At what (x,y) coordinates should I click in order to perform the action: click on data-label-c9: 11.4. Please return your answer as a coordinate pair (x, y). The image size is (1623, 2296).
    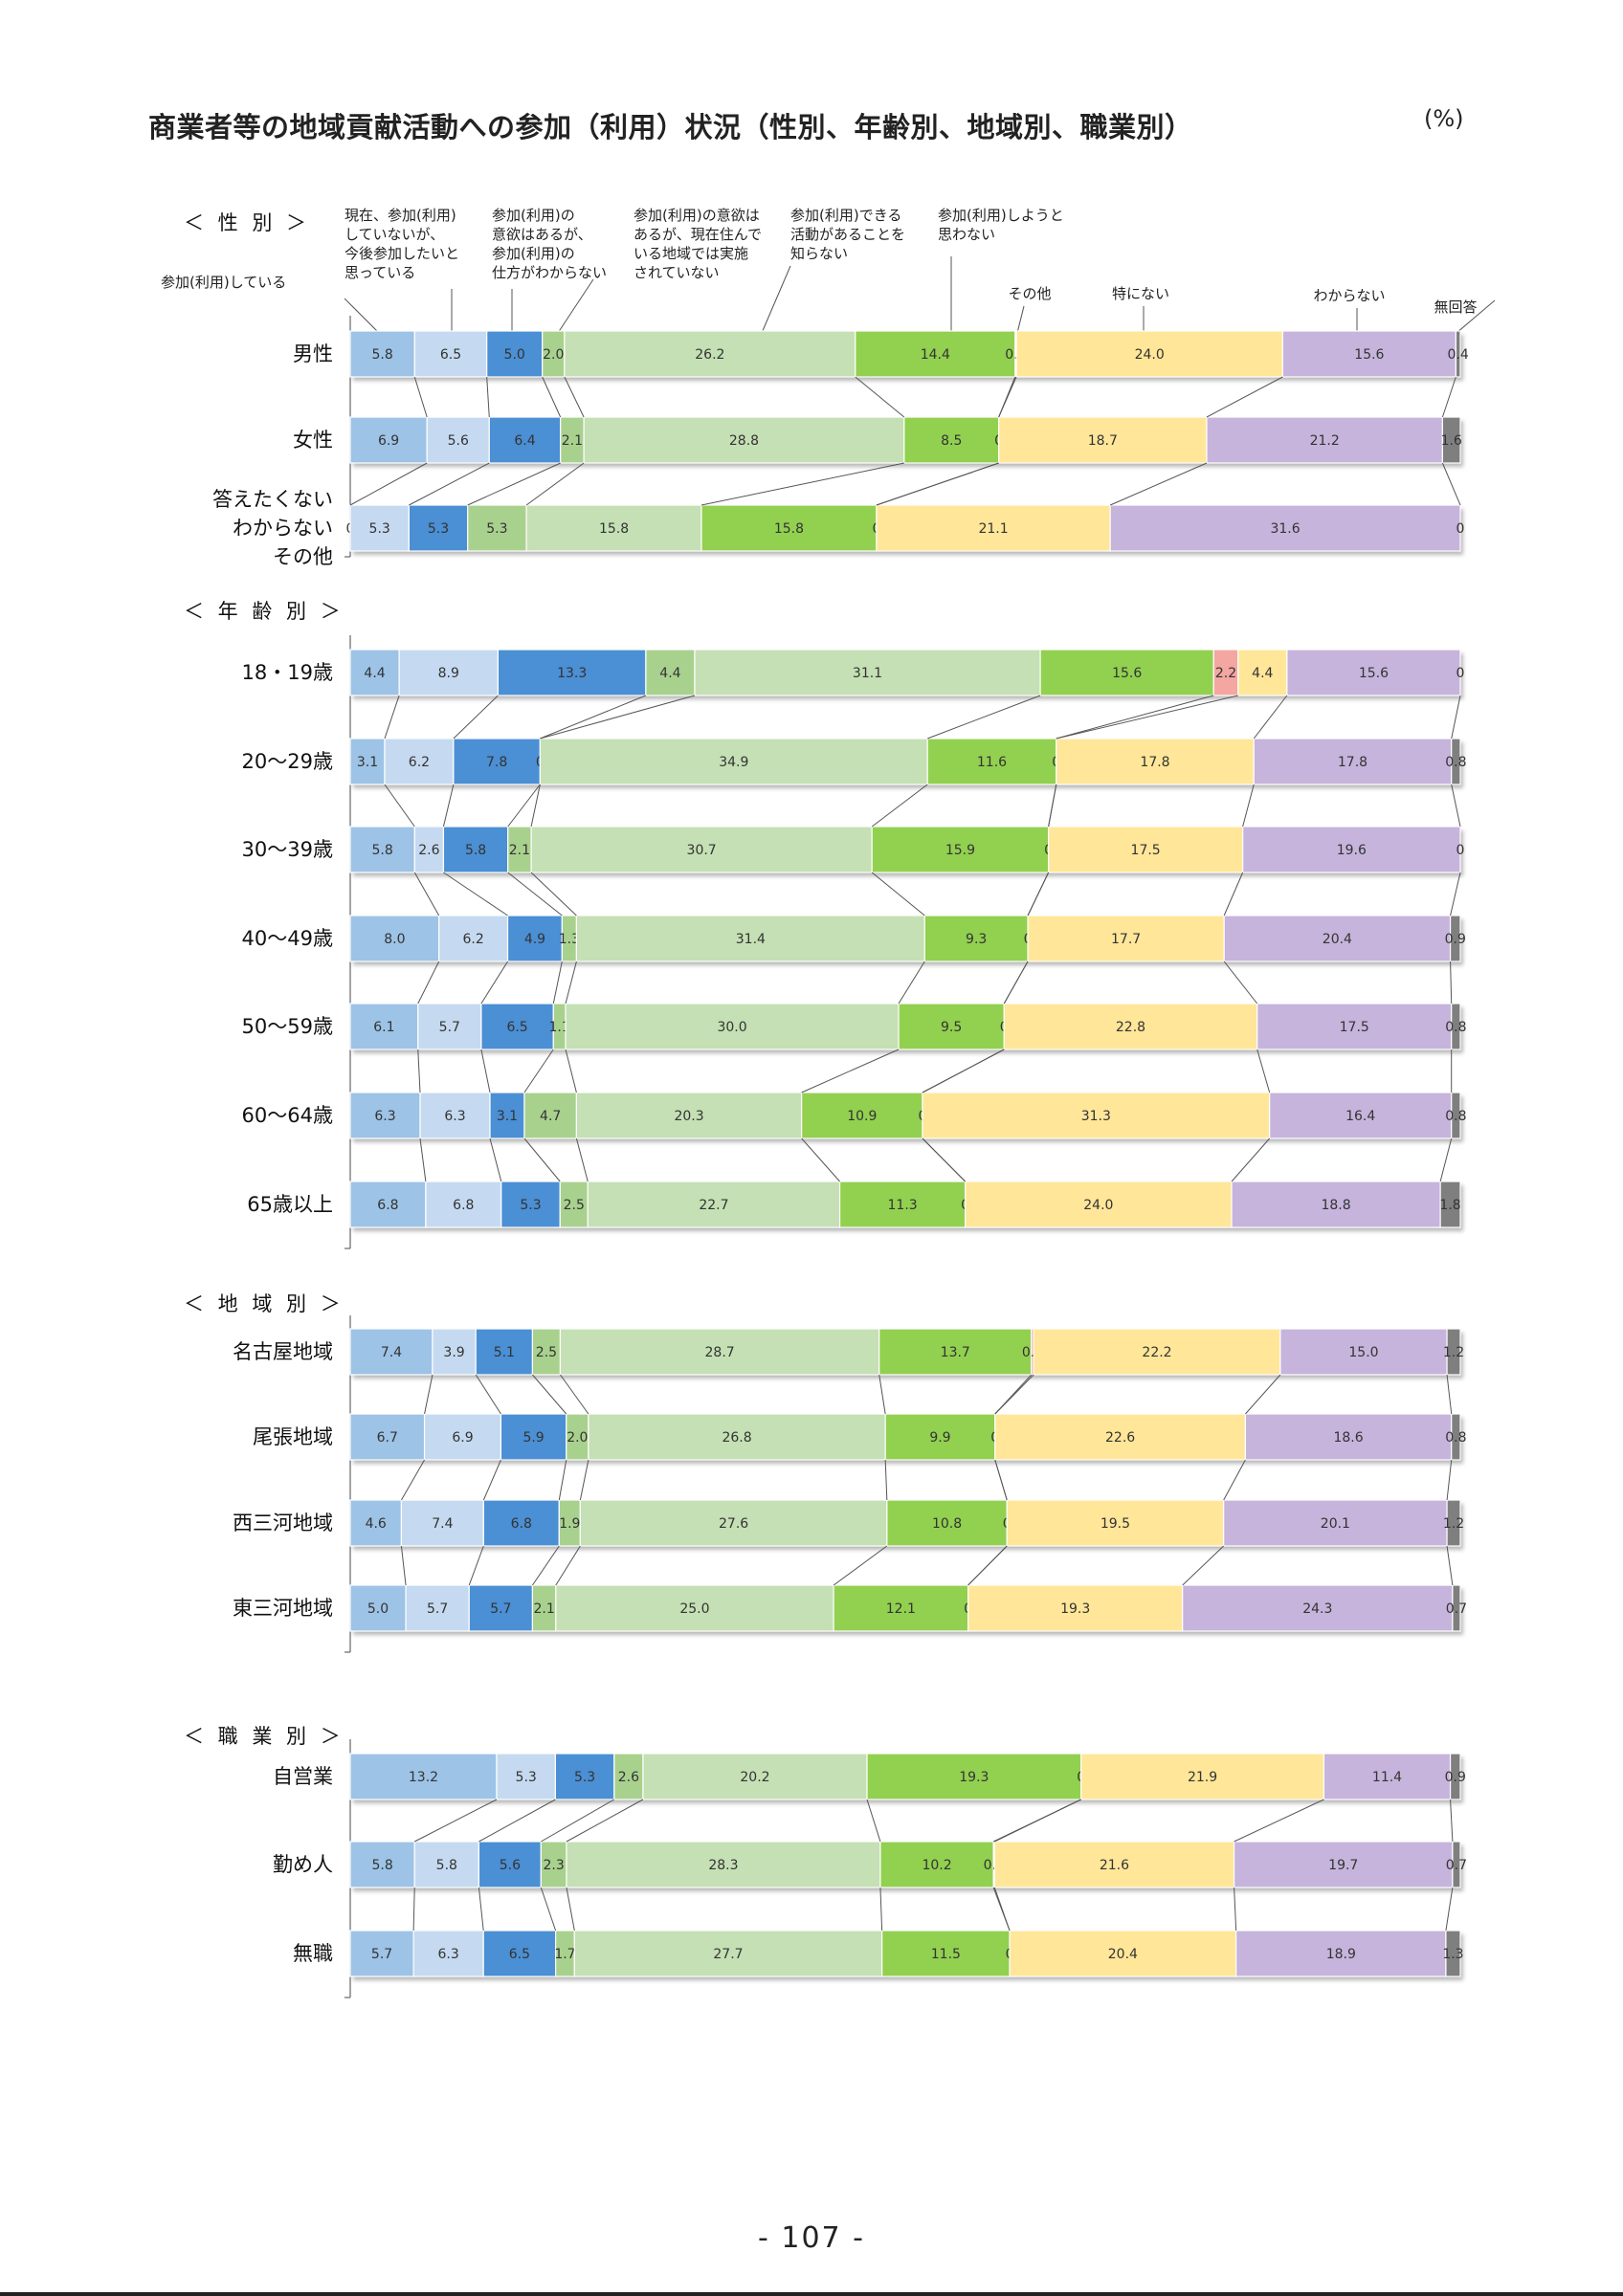
    Looking at the image, I should click on (1387, 1777).